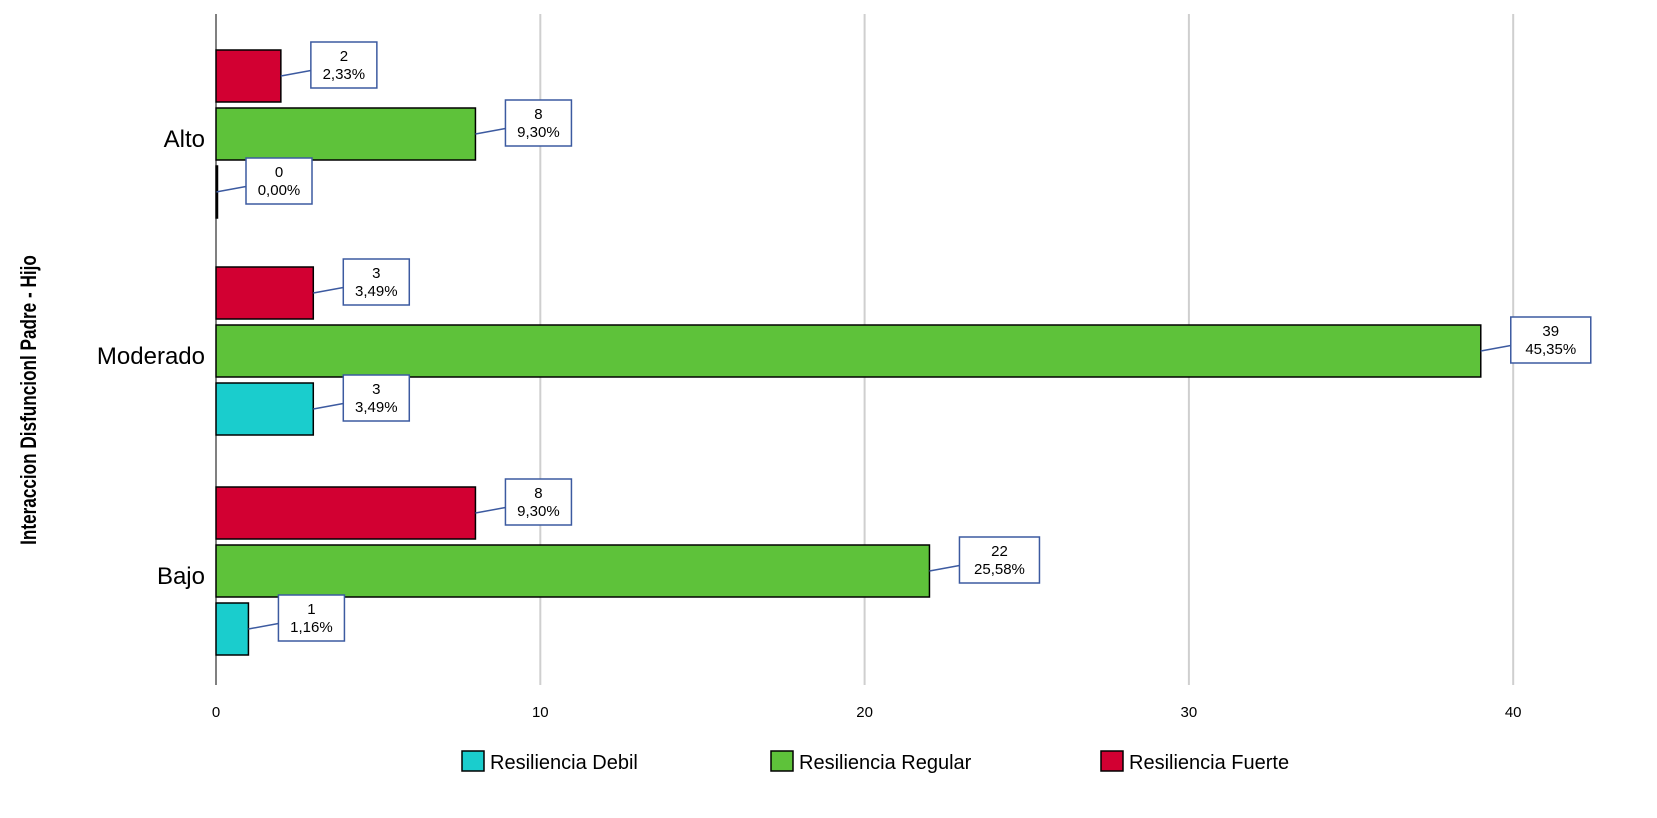  I want to click on x-tick-label: 20, so click(864, 712).